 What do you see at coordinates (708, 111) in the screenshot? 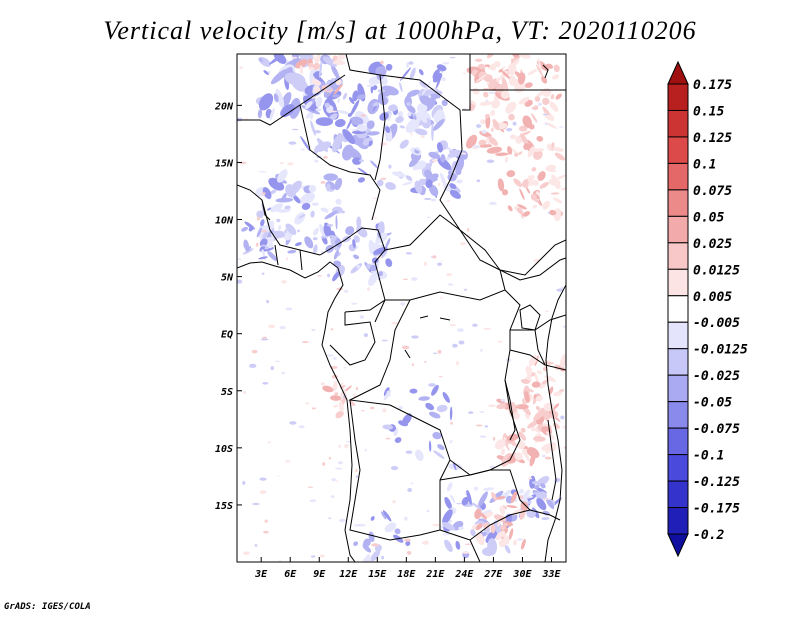
I see `colorbar-label: 0.15` at bounding box center [708, 111].